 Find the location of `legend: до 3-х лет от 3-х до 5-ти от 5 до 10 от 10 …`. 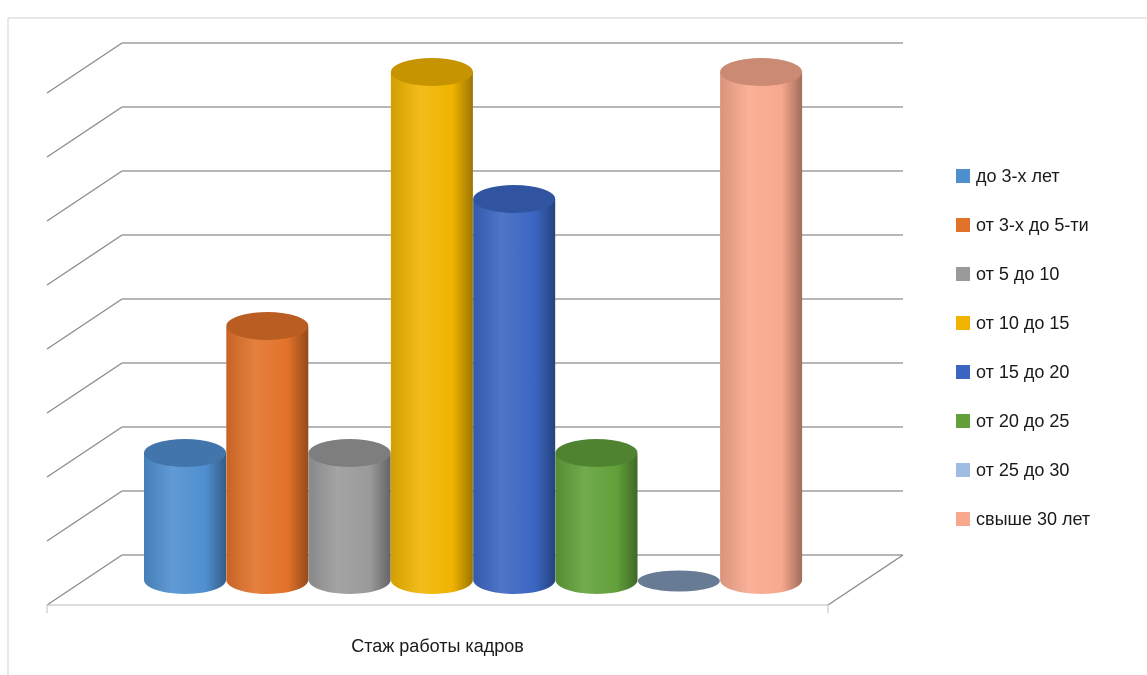

legend: до 3-х лет от 3-х до 5-ти от 5 до 10 от 10 … is located at coordinates (1023, 347).